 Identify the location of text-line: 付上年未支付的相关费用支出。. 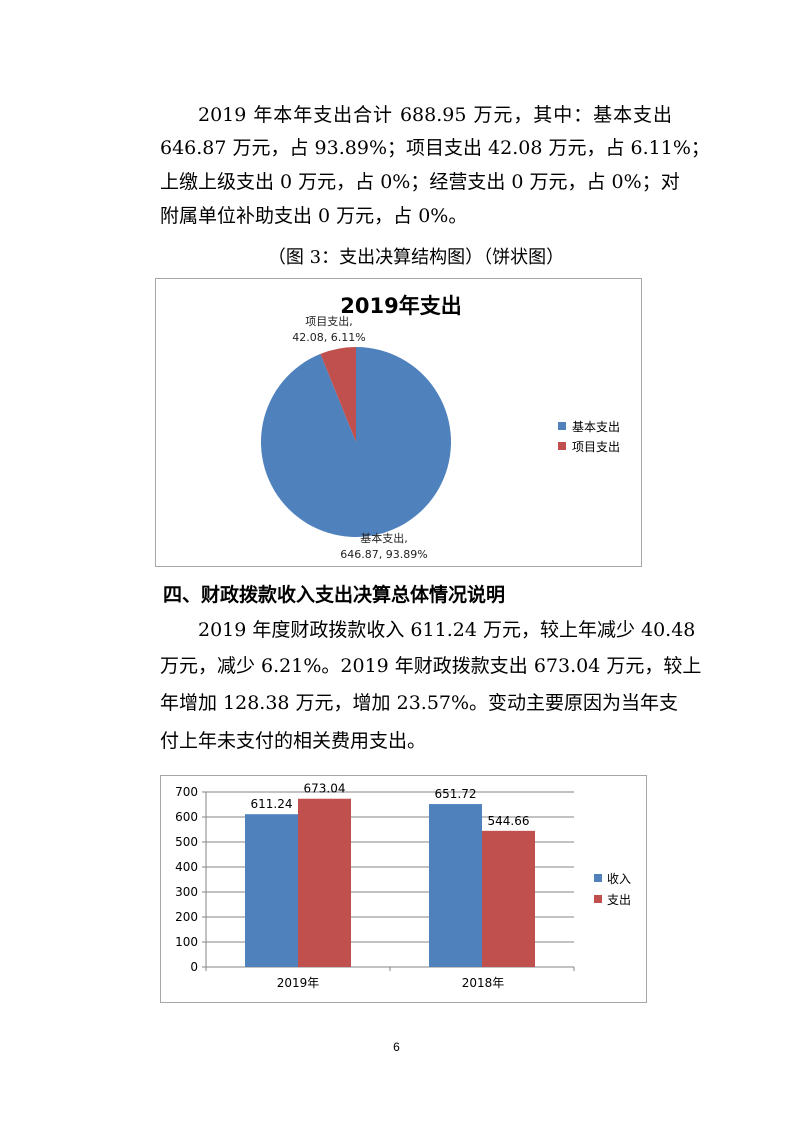
(293, 741).